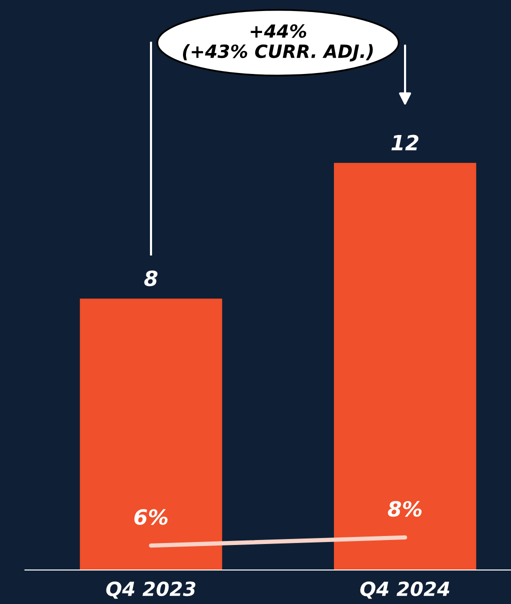 The width and height of the screenshot is (511, 604). What do you see at coordinates (405, 590) in the screenshot?
I see `x-tick-label: Q4 2024` at bounding box center [405, 590].